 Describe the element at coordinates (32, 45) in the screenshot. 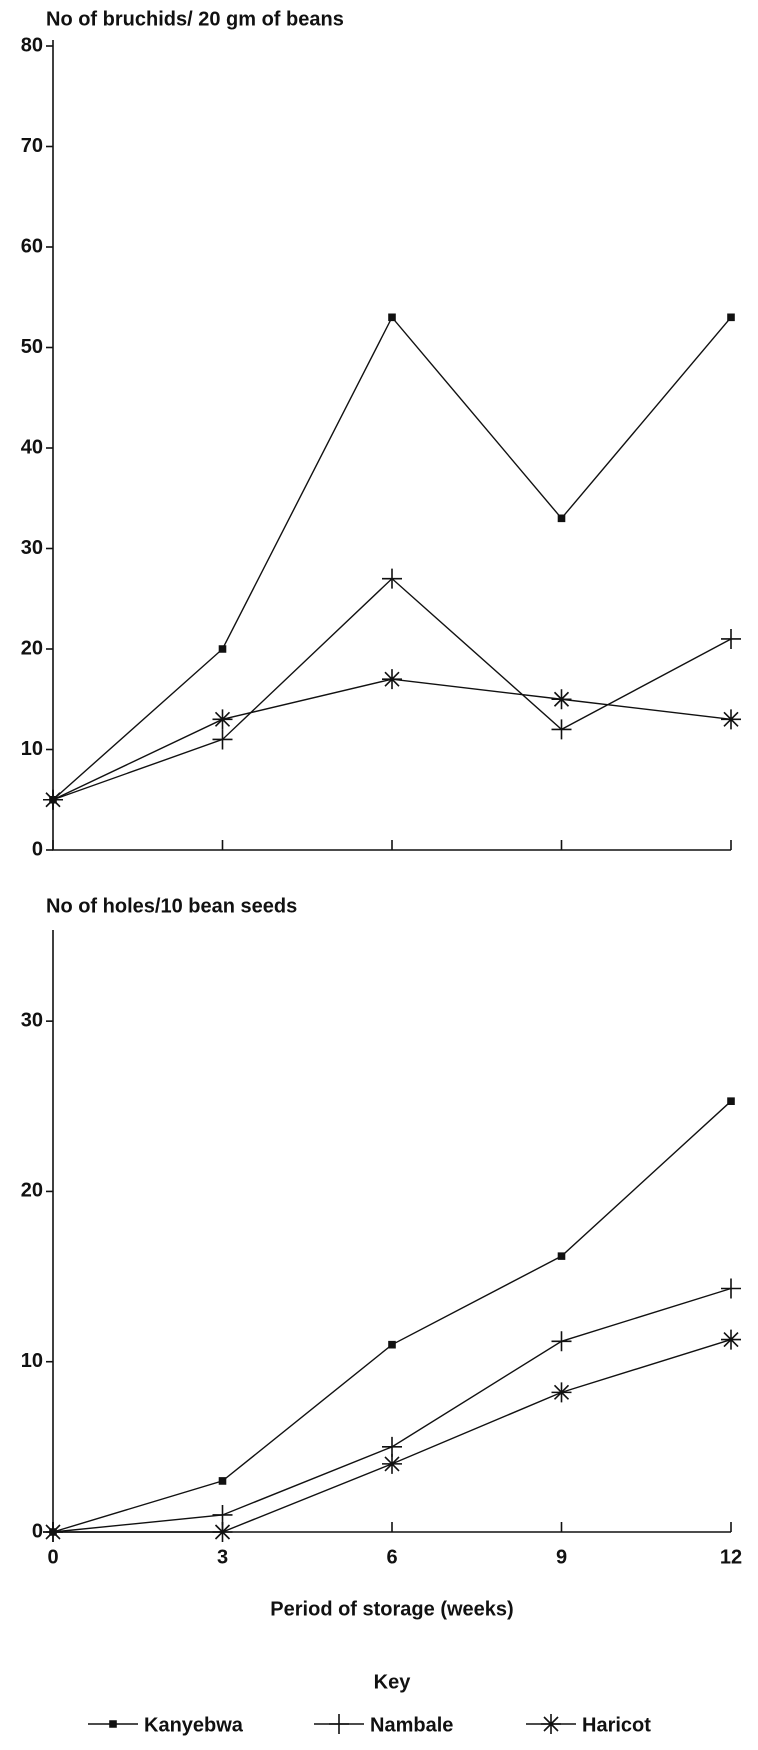

I see `y-tick-label: 80` at that location.